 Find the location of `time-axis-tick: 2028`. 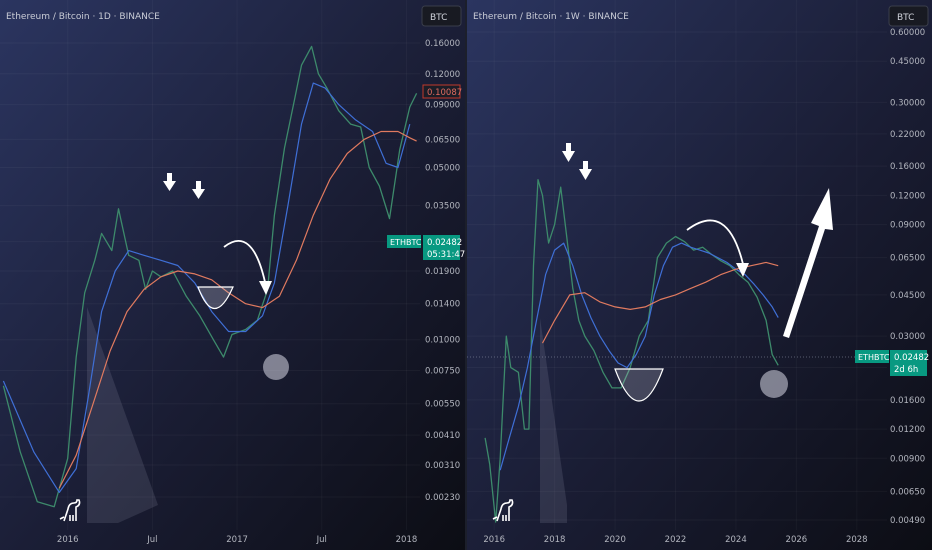

time-axis-tick: 2028 is located at coordinates (857, 540).